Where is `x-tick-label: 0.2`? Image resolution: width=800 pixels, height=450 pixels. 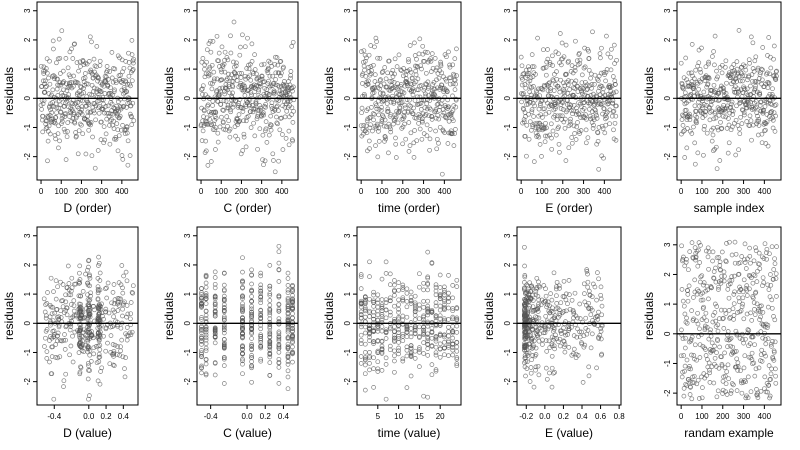 x-tick-label: 0.2 is located at coordinates (564, 416).